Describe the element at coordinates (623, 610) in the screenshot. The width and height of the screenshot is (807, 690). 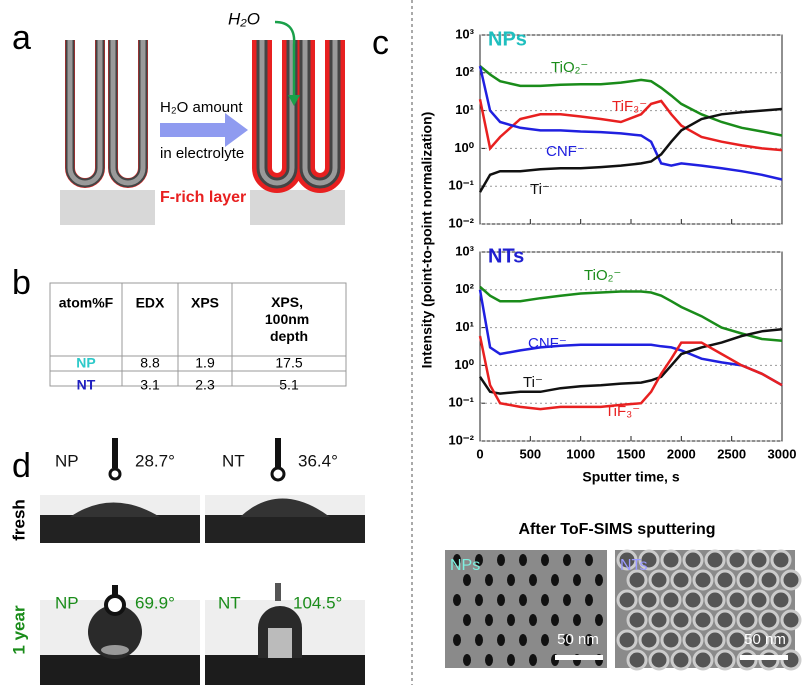
I see `sem-images: NPs 50 nm NTs 50 nm` at that location.